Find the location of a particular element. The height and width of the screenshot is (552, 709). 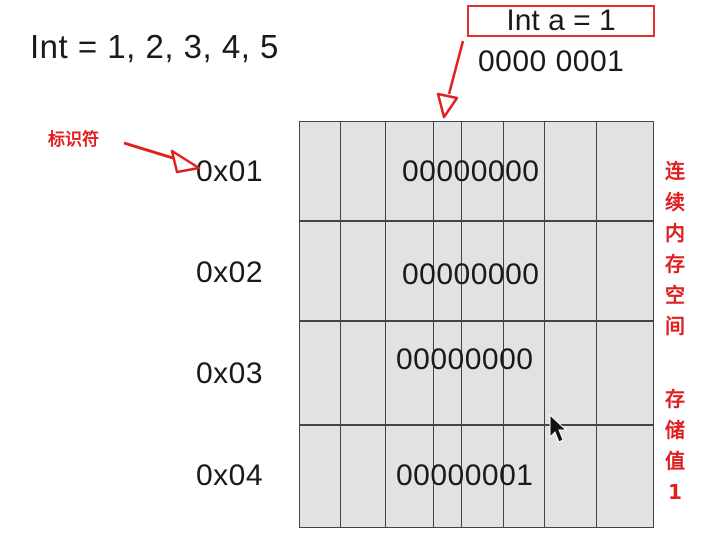

memory-address: 0x01 is located at coordinates (230, 171).